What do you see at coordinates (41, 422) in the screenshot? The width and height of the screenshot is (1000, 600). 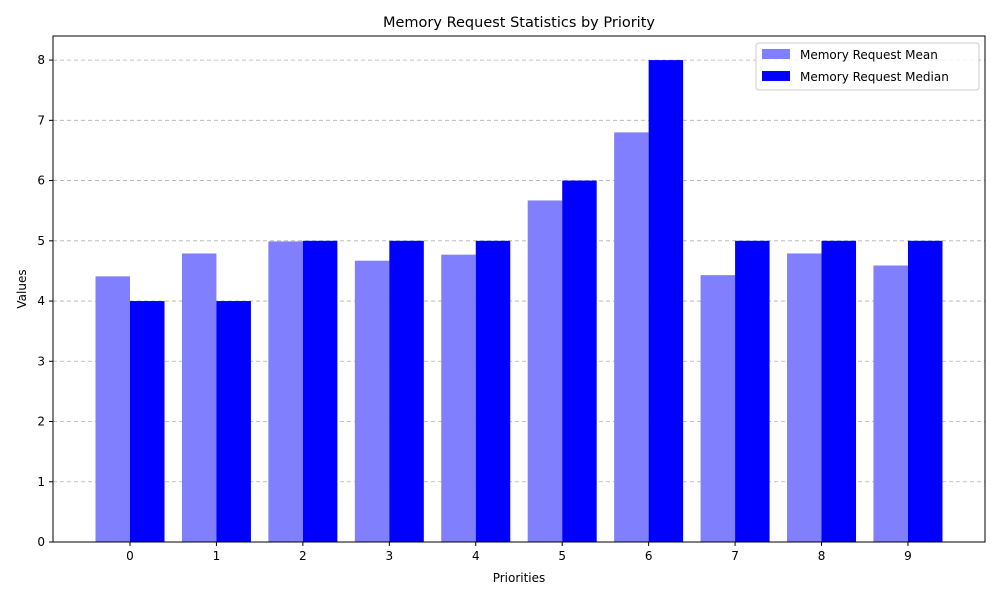 I see `y-tick-label: 2` at bounding box center [41, 422].